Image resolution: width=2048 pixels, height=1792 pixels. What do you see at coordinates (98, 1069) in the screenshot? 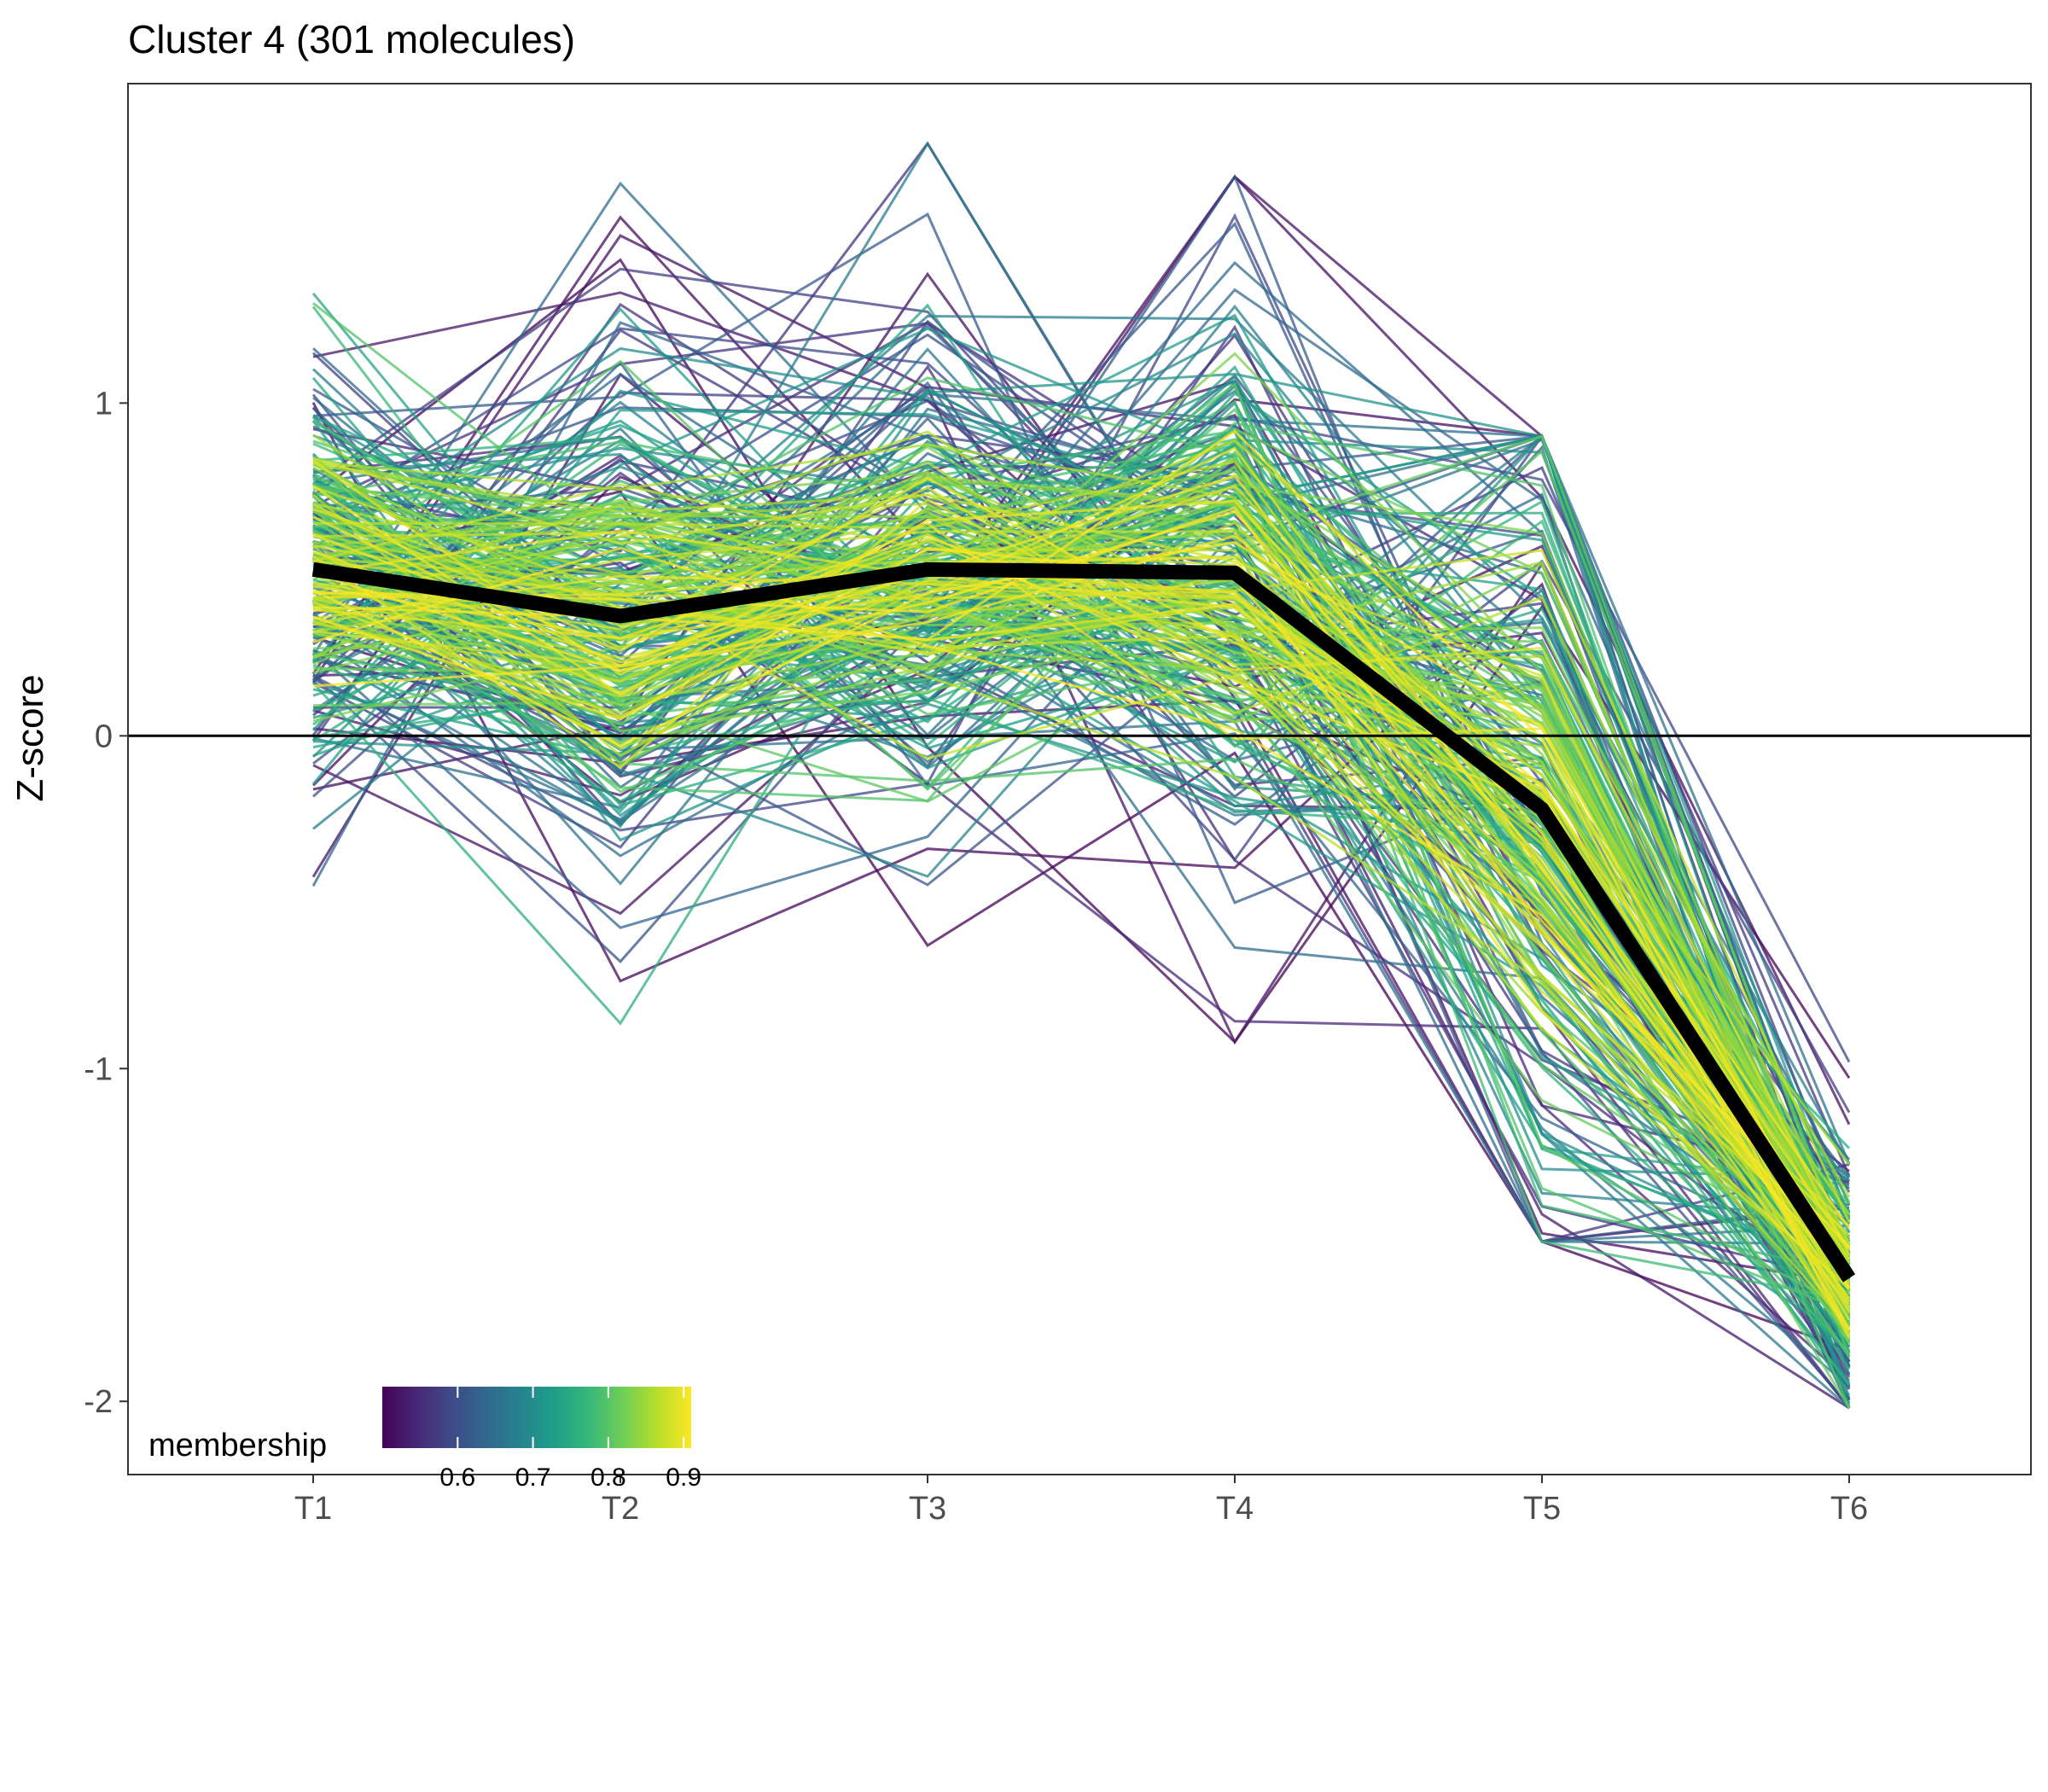
I see `y-tick-label: -1` at bounding box center [98, 1069].